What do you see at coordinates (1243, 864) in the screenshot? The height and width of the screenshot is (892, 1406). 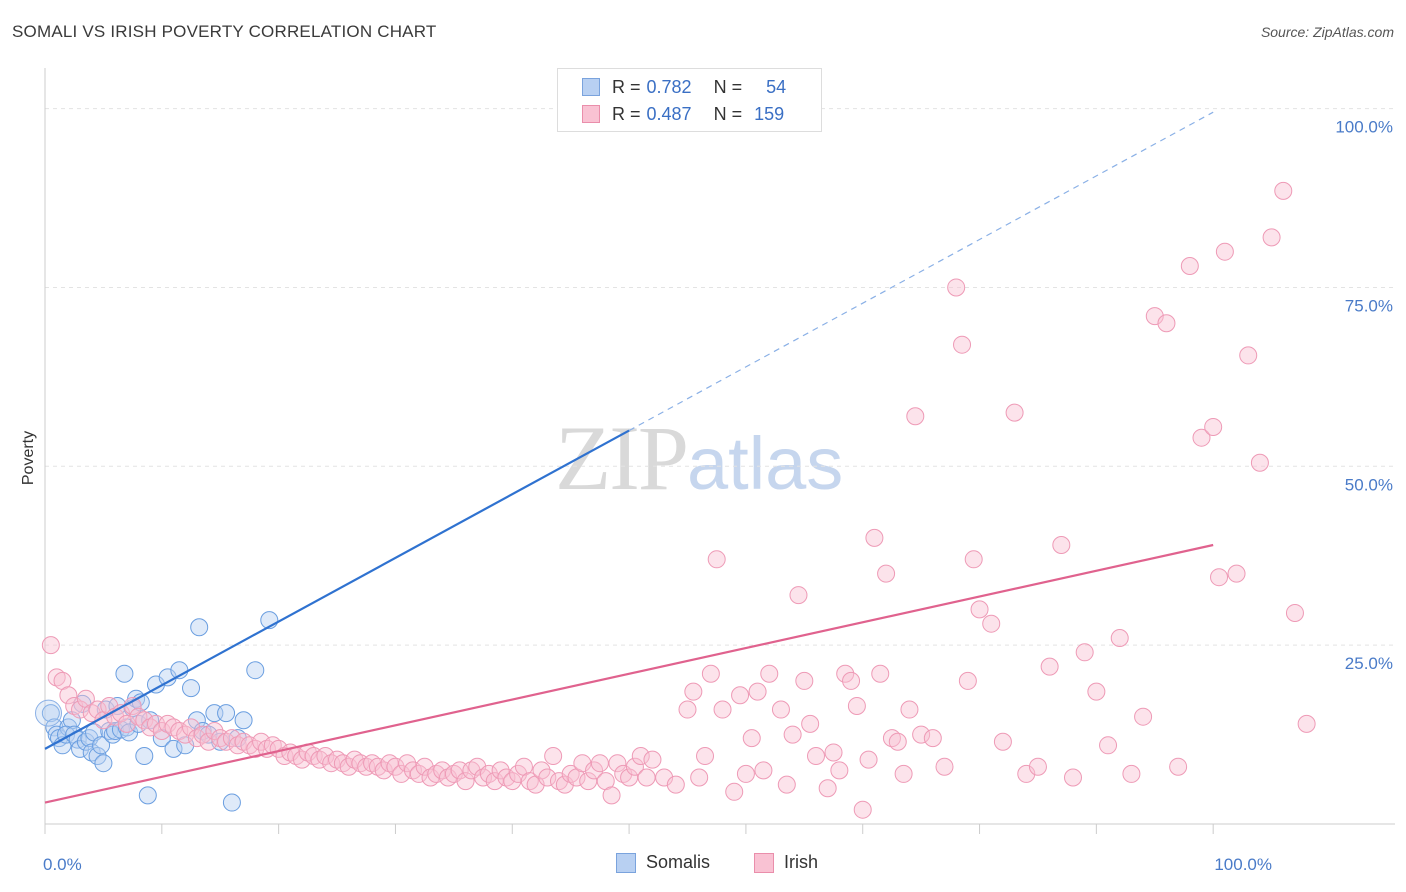 I see `x-tick-label: 100.0%` at bounding box center [1243, 864].